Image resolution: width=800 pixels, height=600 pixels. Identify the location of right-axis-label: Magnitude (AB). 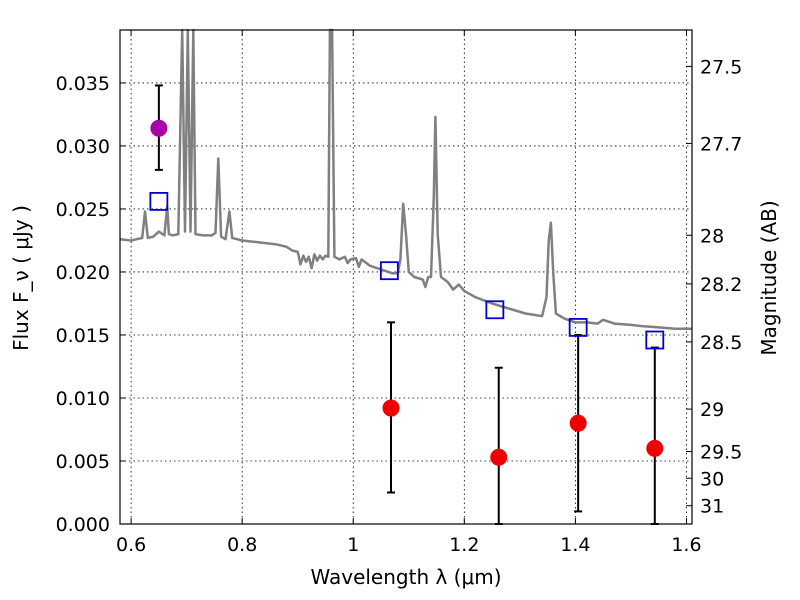
(769, 277).